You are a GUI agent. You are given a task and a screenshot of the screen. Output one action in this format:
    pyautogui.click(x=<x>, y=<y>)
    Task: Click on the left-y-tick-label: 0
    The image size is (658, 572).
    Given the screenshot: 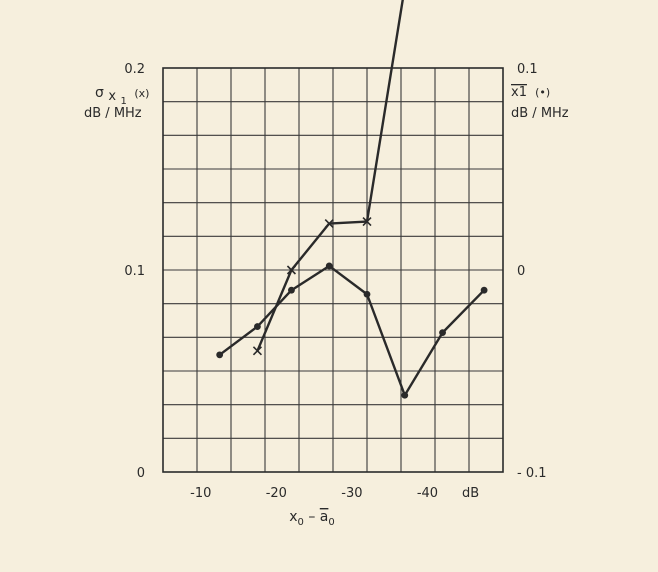 What is the action you would take?
    pyautogui.click(x=141, y=473)
    